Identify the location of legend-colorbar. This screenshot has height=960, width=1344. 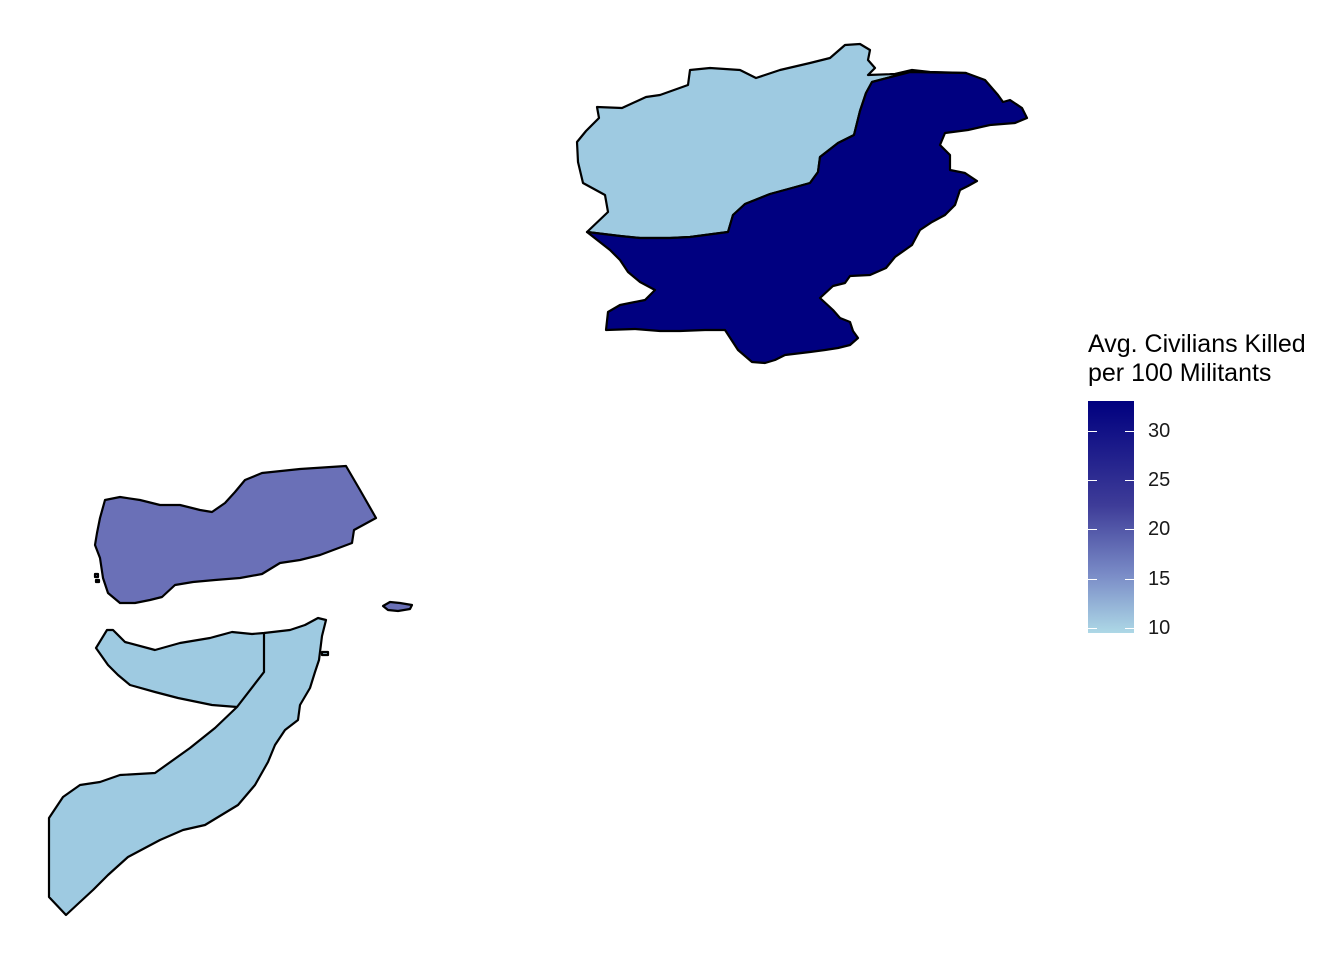
(1111, 517).